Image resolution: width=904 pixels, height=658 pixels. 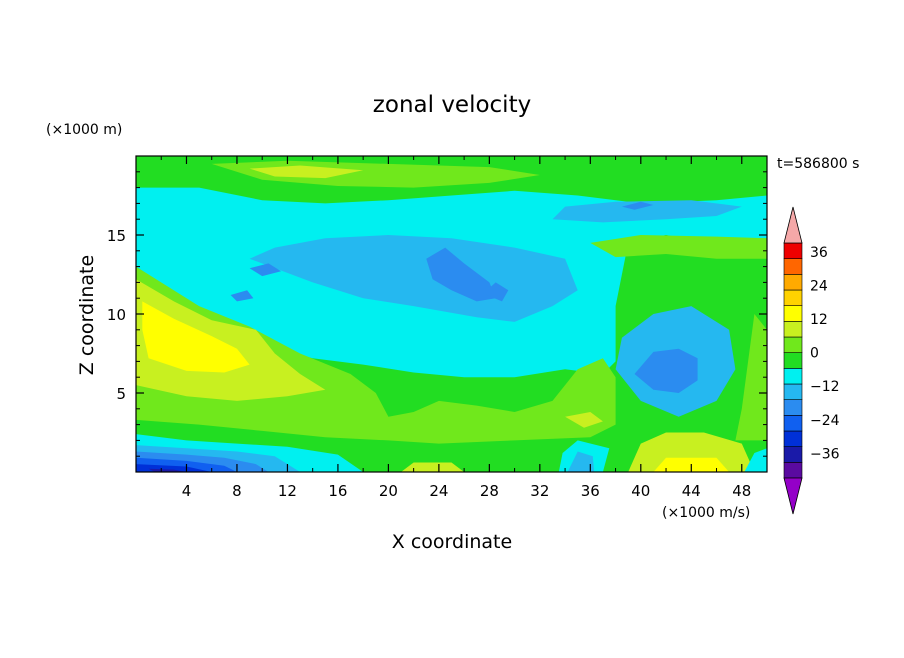 What do you see at coordinates (116, 315) in the screenshot?
I see `y-tick-label: 10` at bounding box center [116, 315].